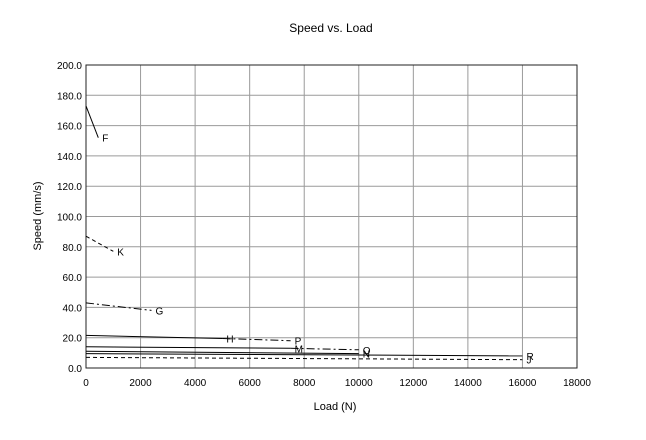 The image size is (646, 440). I want to click on y-tick-label: 100.0, so click(69, 218).